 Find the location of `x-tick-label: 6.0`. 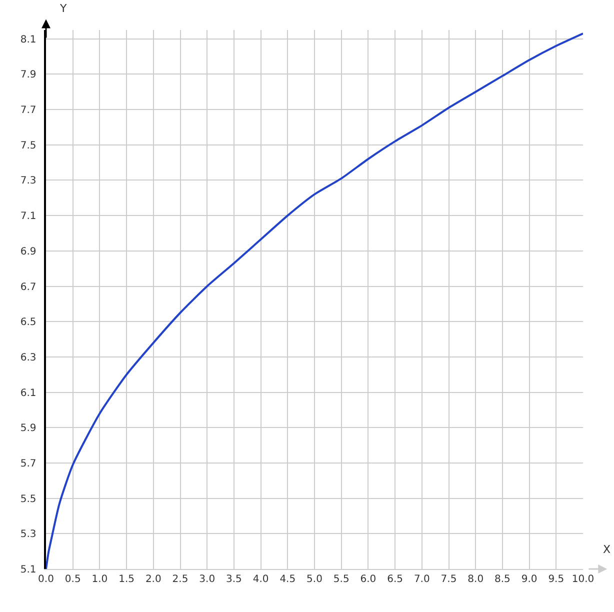

x-tick-label: 6.0 is located at coordinates (368, 579).